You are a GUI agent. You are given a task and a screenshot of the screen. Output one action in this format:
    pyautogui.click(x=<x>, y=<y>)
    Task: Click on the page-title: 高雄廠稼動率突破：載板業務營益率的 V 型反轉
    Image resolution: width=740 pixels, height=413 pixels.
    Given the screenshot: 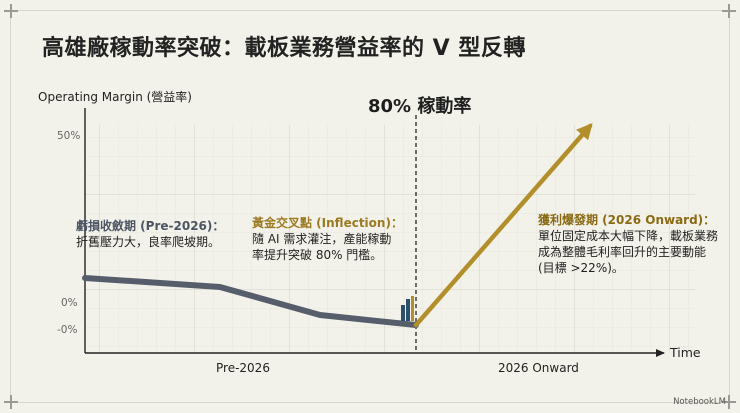 What is the action you would take?
    pyautogui.click(x=284, y=48)
    